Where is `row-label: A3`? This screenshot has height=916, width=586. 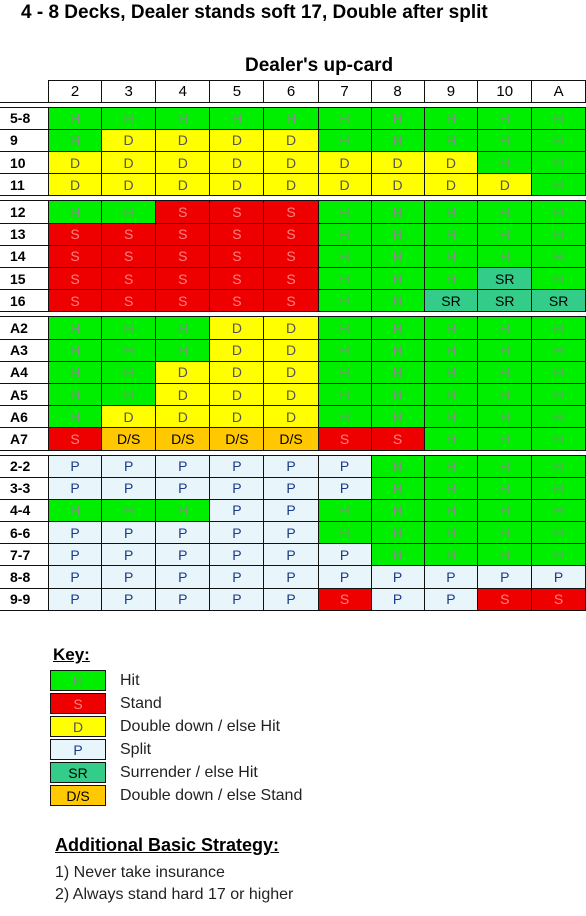 row-label: A3 is located at coordinates (25, 350).